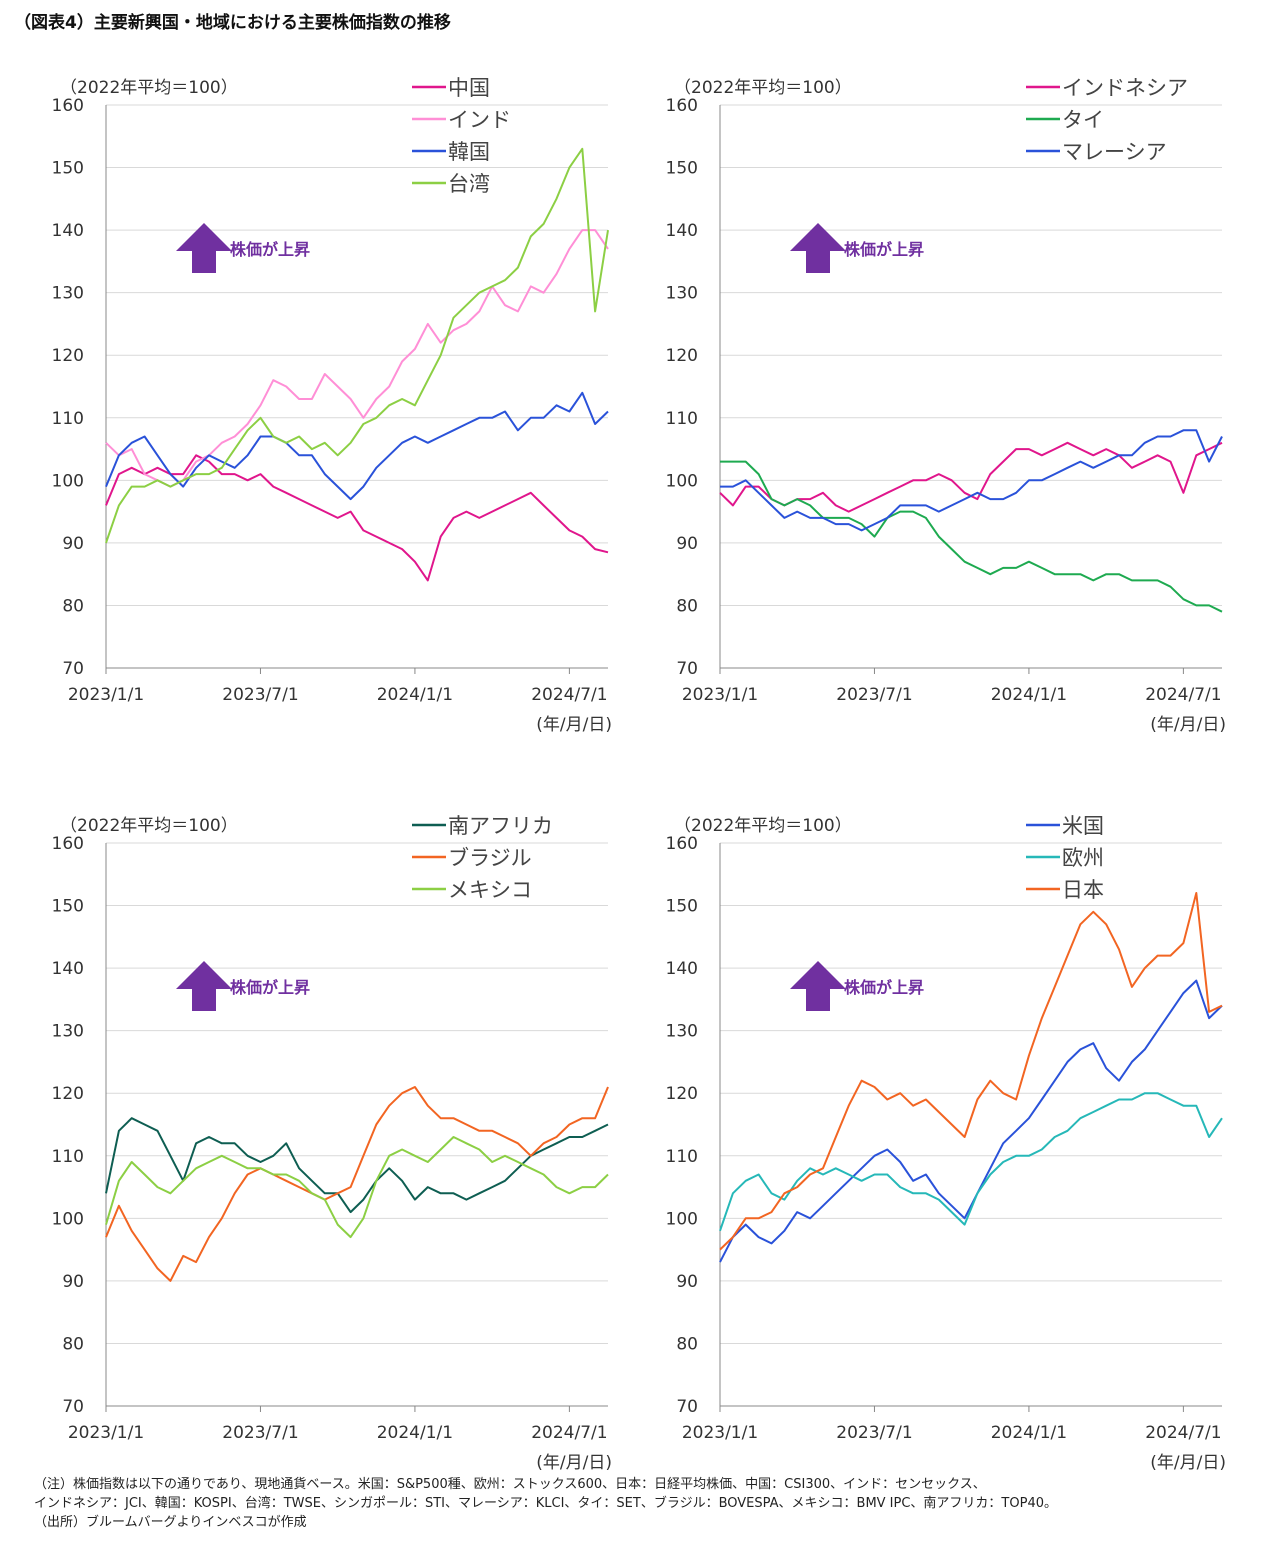  What do you see at coordinates (479, 120) in the screenshot?
I see `legend-label: インド` at bounding box center [479, 120].